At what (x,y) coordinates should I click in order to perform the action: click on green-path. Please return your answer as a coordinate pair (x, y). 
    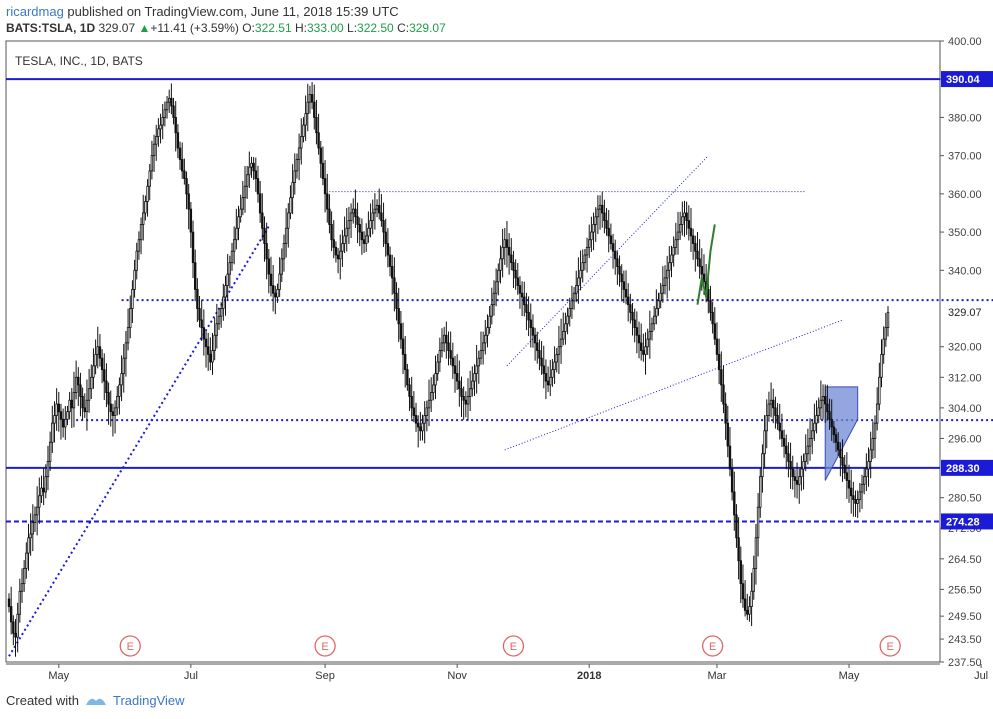
    Looking at the image, I should click on (706, 264).